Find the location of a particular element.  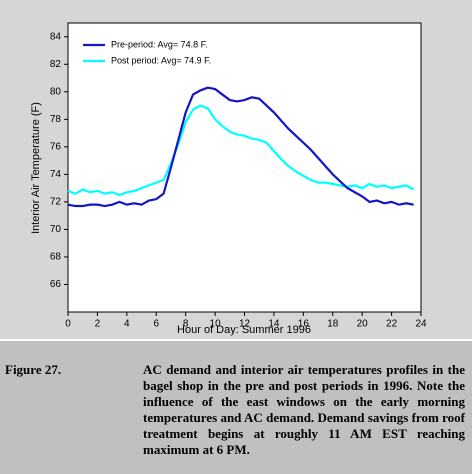

x-tick-label: 20 is located at coordinates (363, 324).